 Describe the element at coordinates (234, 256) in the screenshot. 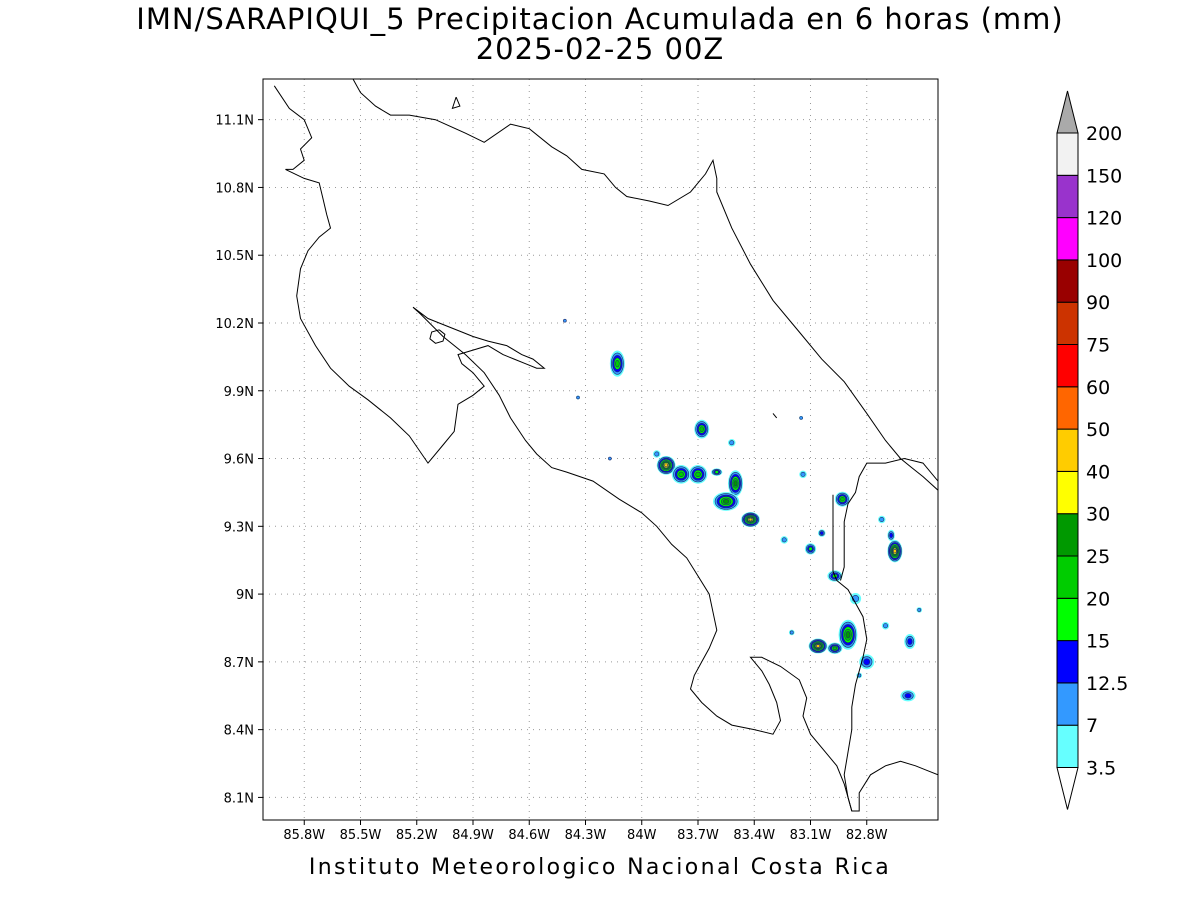

I see `tick-label-lat: 10.5N` at that location.